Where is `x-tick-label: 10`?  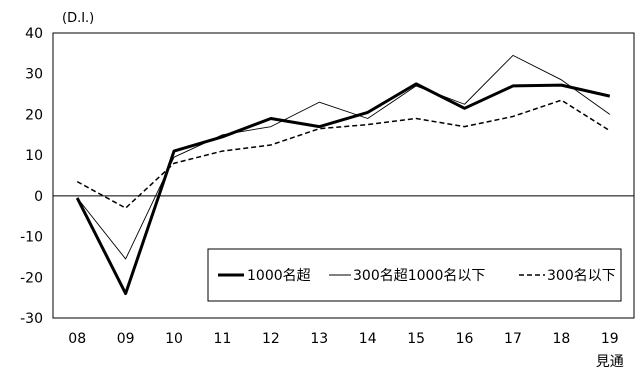 x-tick-label: 10 is located at coordinates (174, 339).